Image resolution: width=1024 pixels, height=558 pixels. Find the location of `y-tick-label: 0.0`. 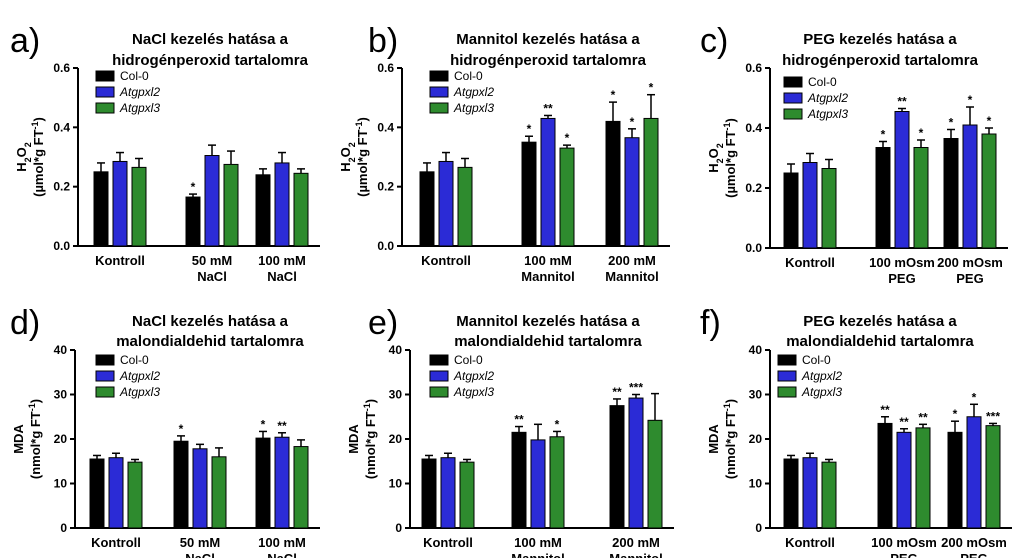

y-tick-label: 0.0 is located at coordinates (385, 246).